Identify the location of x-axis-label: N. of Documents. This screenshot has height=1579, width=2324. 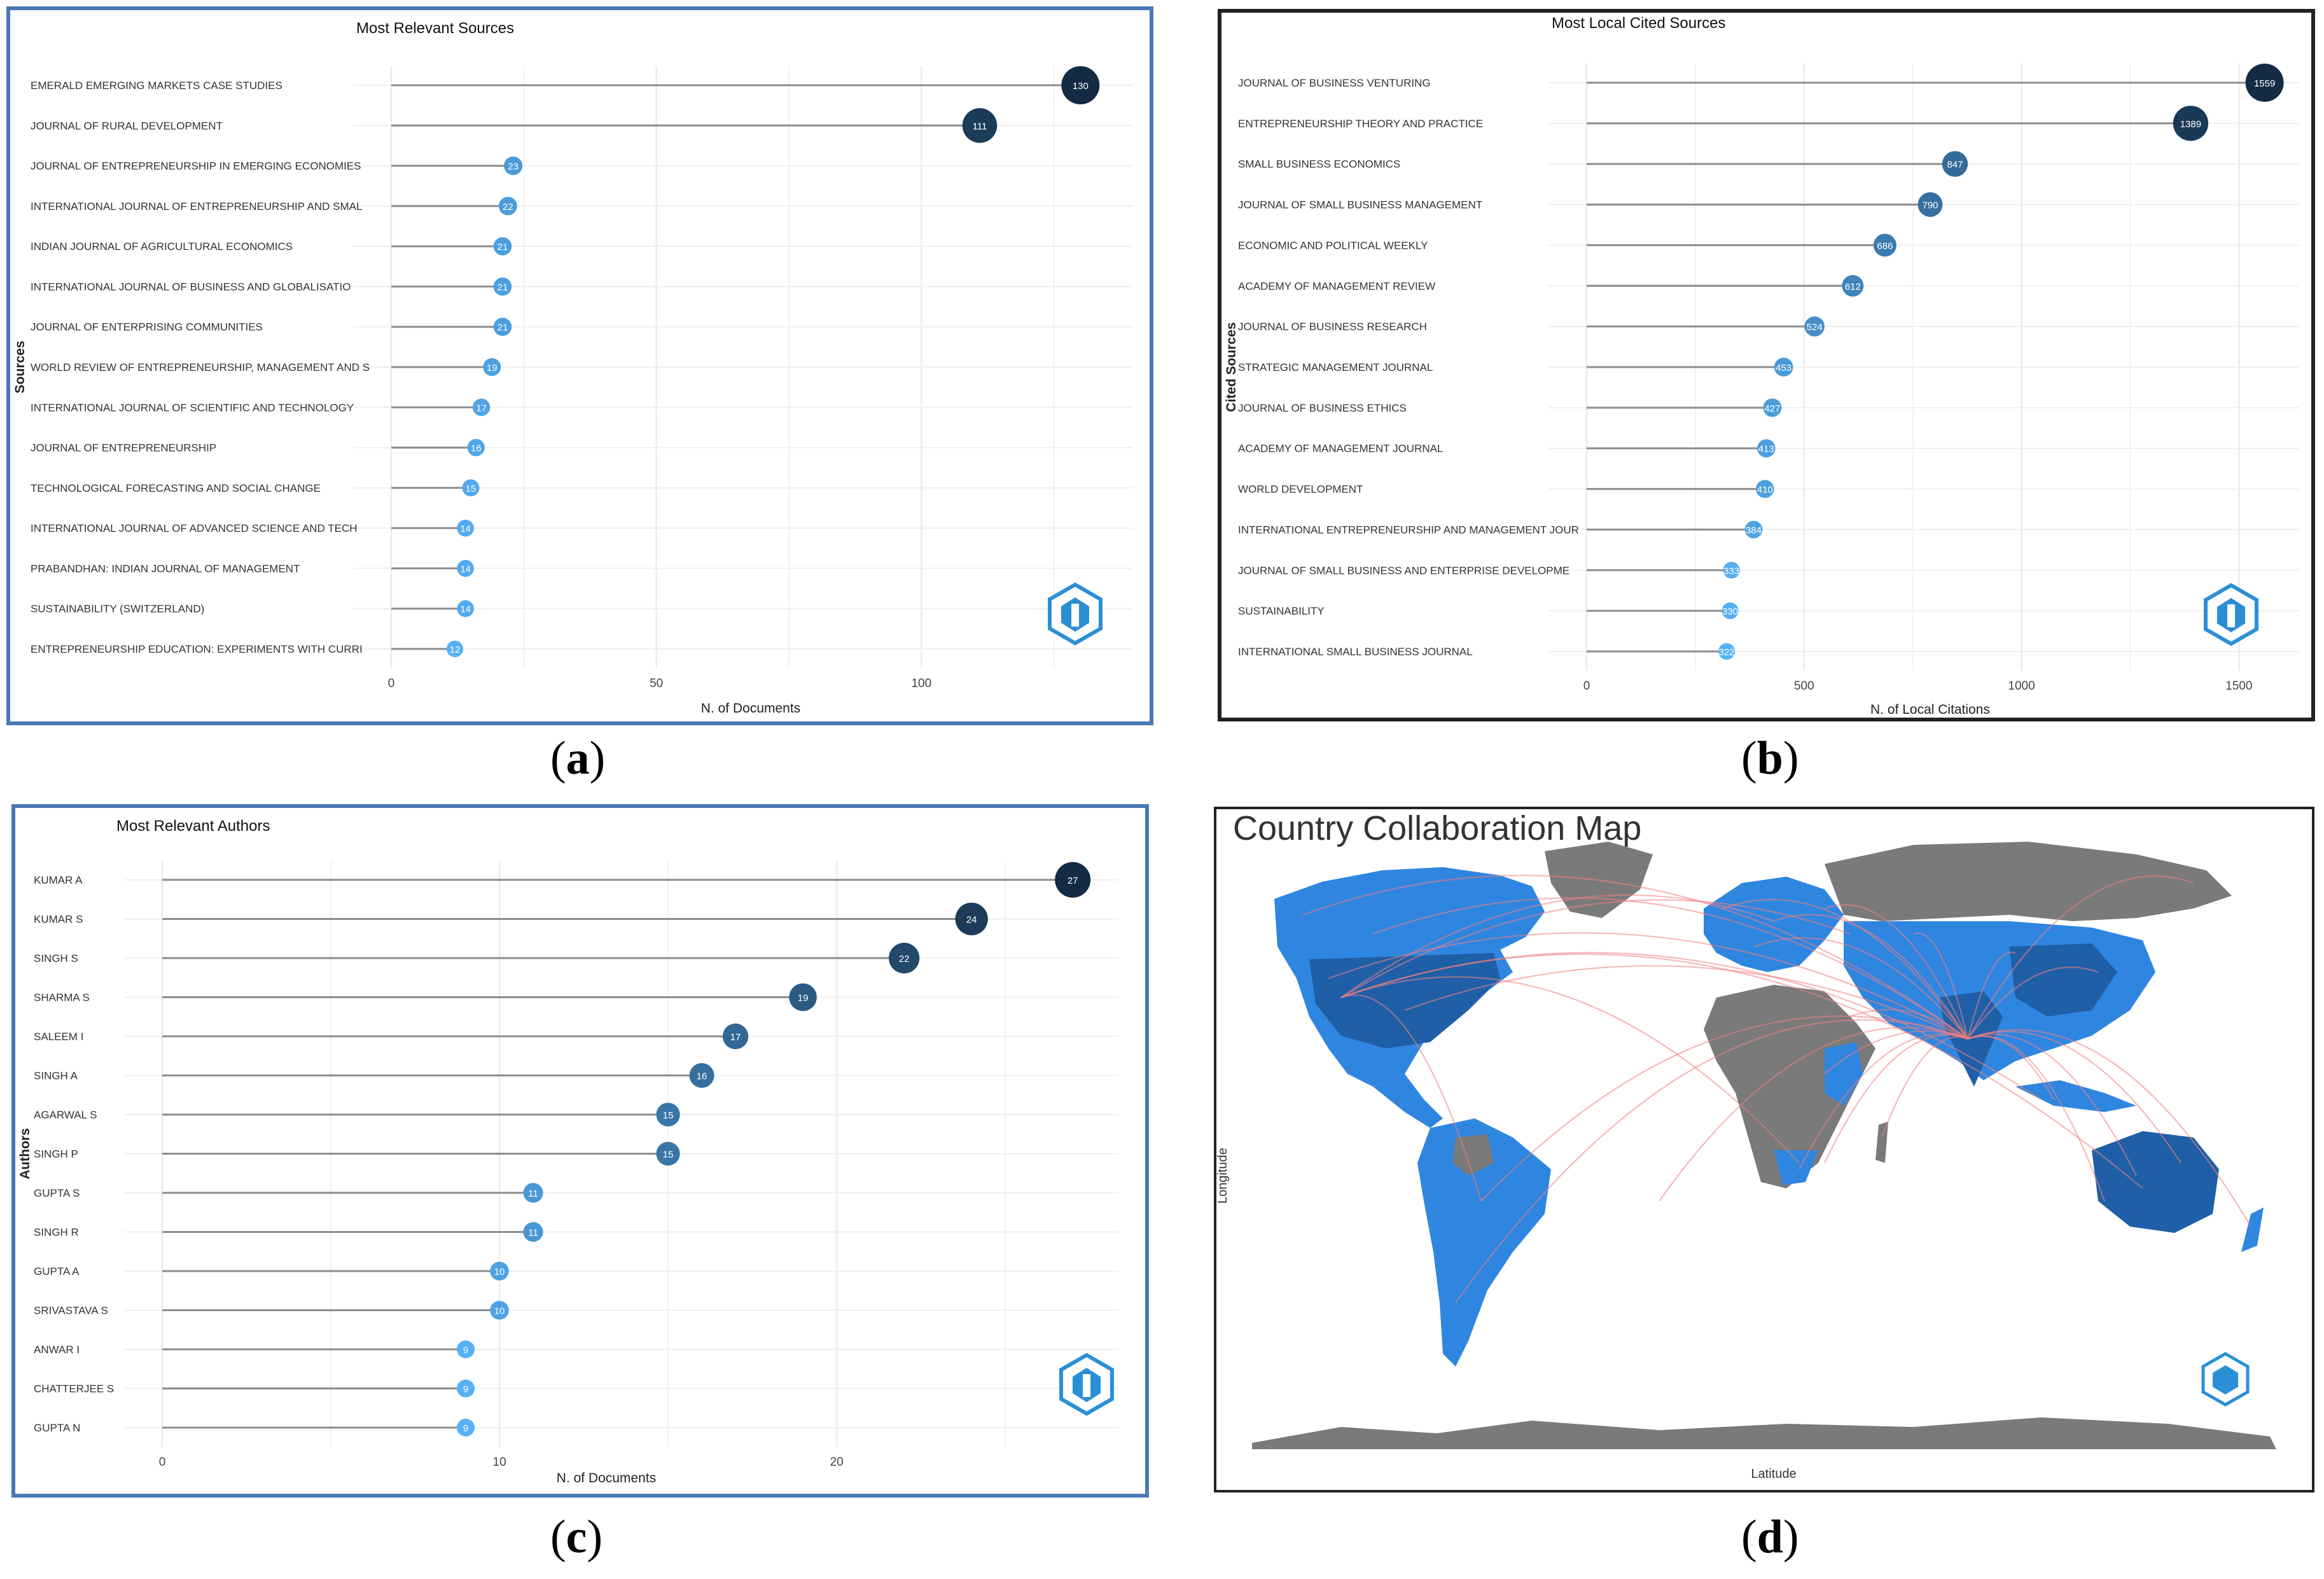
(606, 1478).